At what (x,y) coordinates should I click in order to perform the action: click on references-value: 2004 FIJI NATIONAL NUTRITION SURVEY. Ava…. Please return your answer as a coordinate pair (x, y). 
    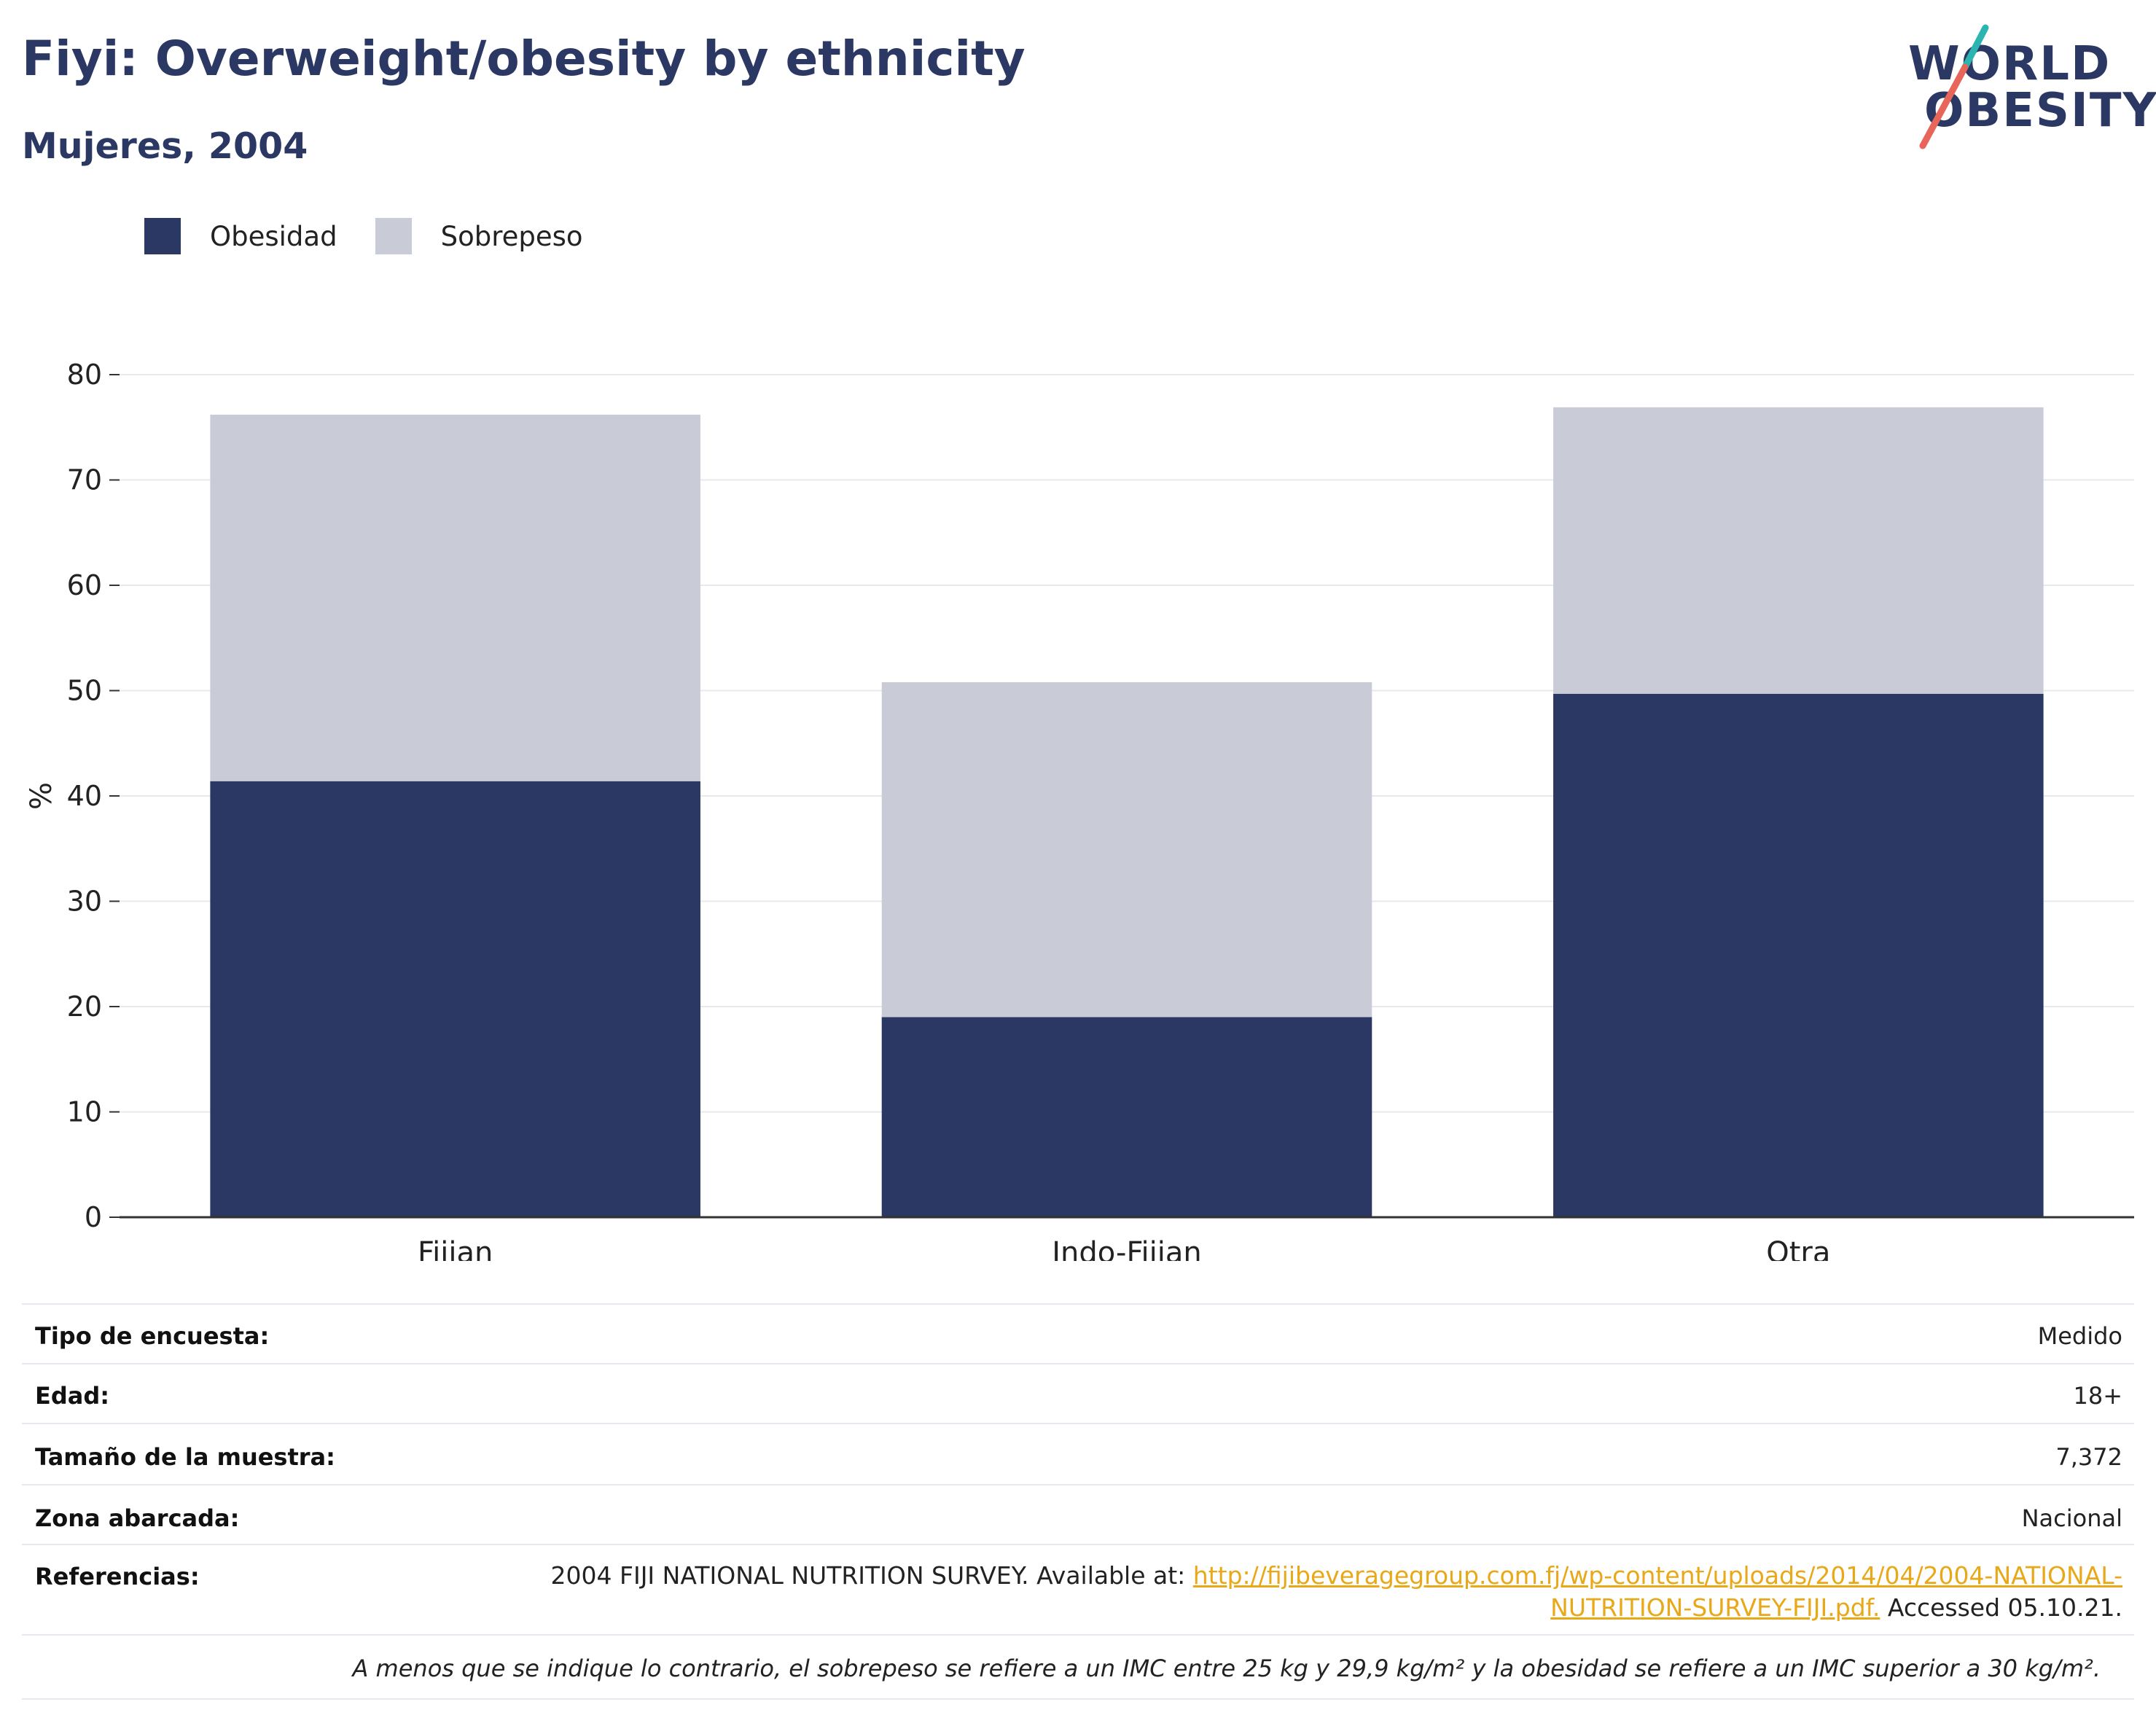
    Looking at the image, I should click on (1284, 1592).